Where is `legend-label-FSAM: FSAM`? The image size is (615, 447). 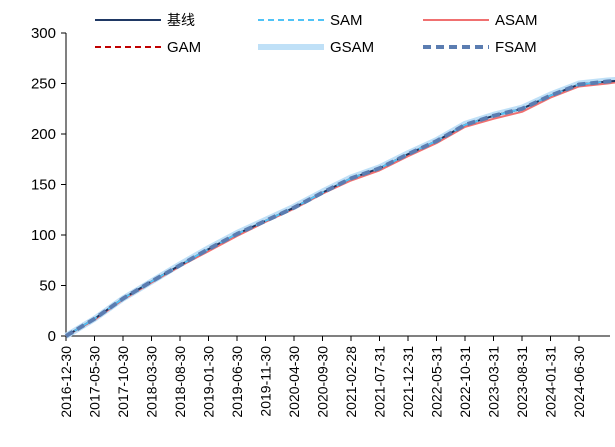 legend-label-FSAM: FSAM is located at coordinates (516, 47).